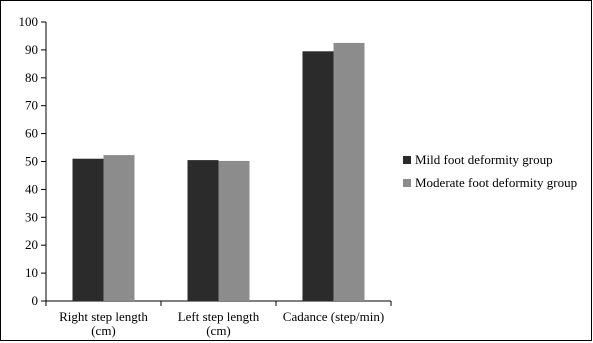 This screenshot has width=593, height=343. I want to click on legend-entry: Mild foot deformity group, so click(484, 159).